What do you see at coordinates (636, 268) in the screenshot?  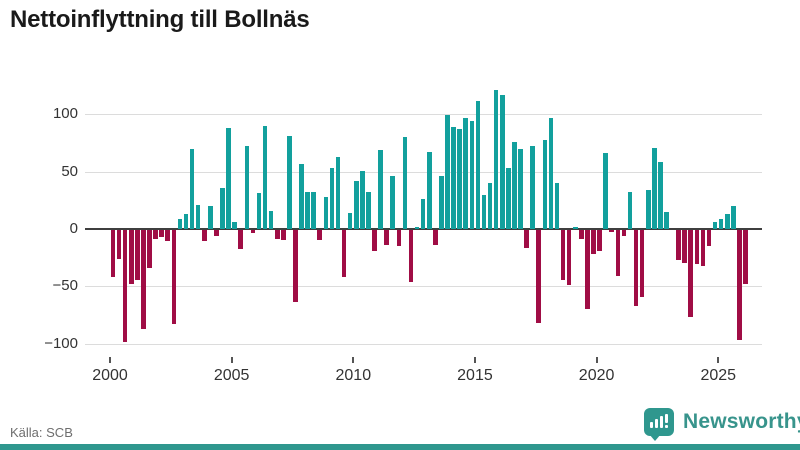 I see `bar-2021-q3` at bounding box center [636, 268].